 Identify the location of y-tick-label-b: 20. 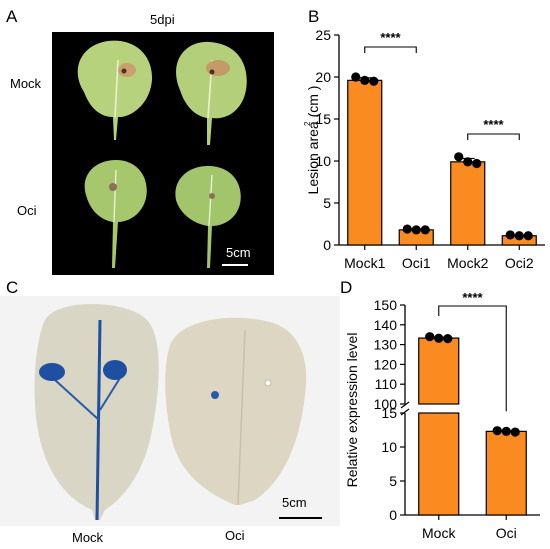
(323, 77).